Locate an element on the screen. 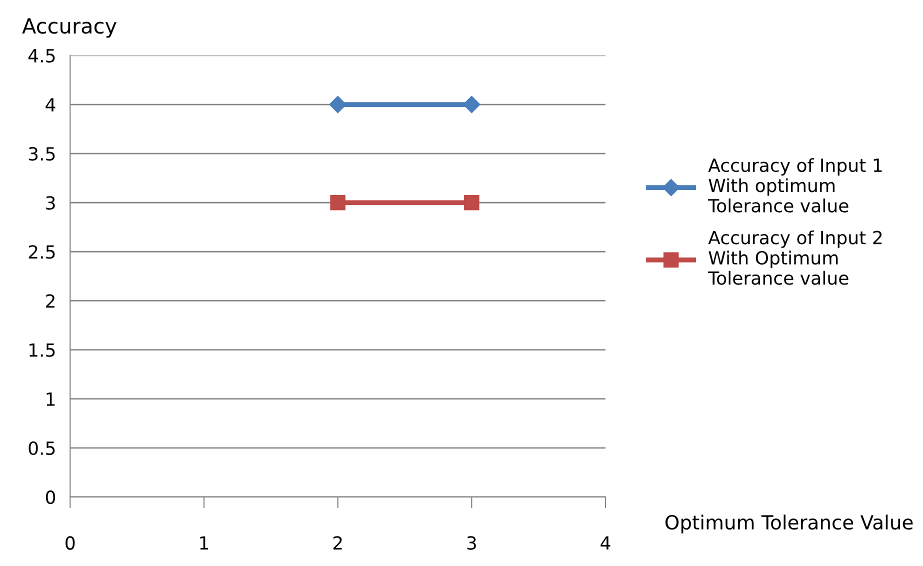 This screenshot has width=923, height=566. x-tick-label: 4 is located at coordinates (605, 543).